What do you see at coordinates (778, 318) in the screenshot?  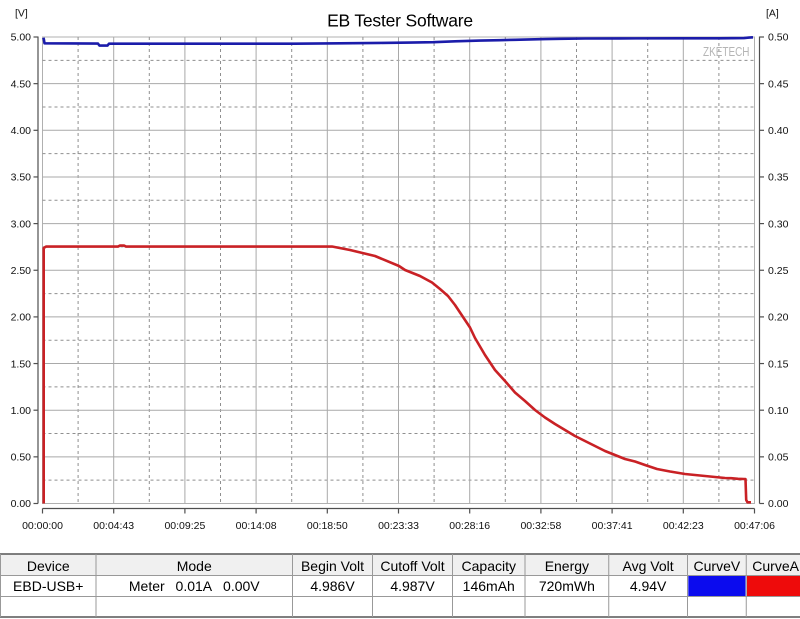 I see `svg-text: 0.20` at bounding box center [778, 318].